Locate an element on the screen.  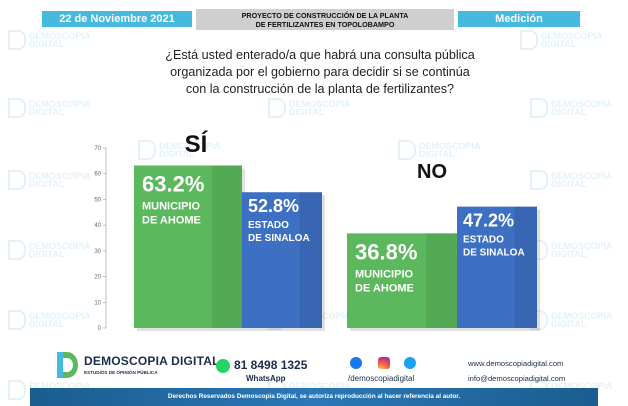
y-tick-label: 0 is located at coordinates (100, 329).